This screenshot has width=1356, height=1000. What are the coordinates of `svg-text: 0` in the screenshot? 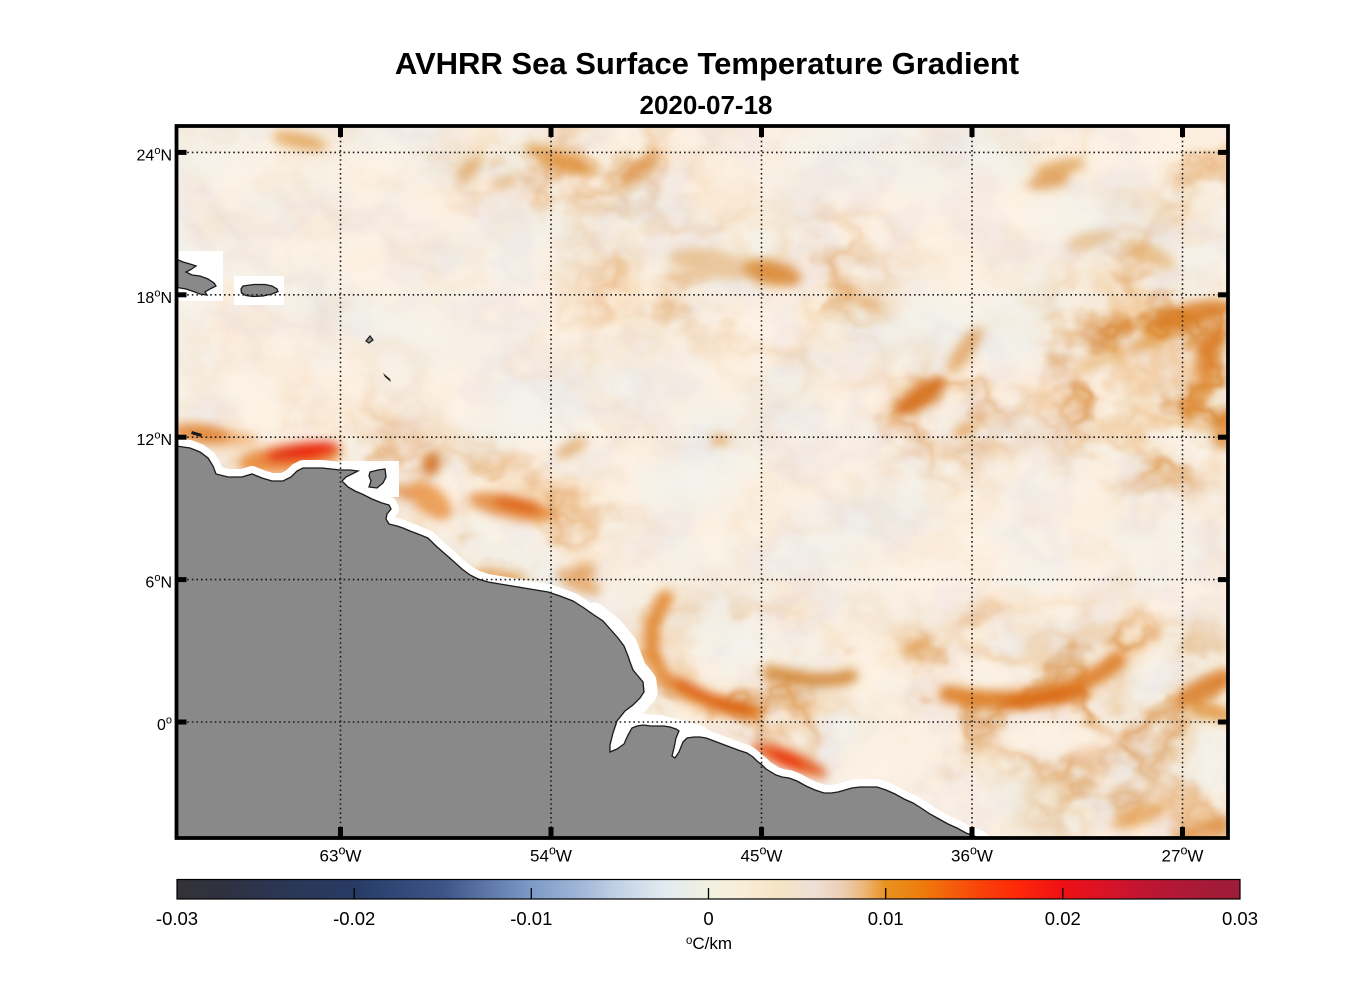 It's located at (708, 918).